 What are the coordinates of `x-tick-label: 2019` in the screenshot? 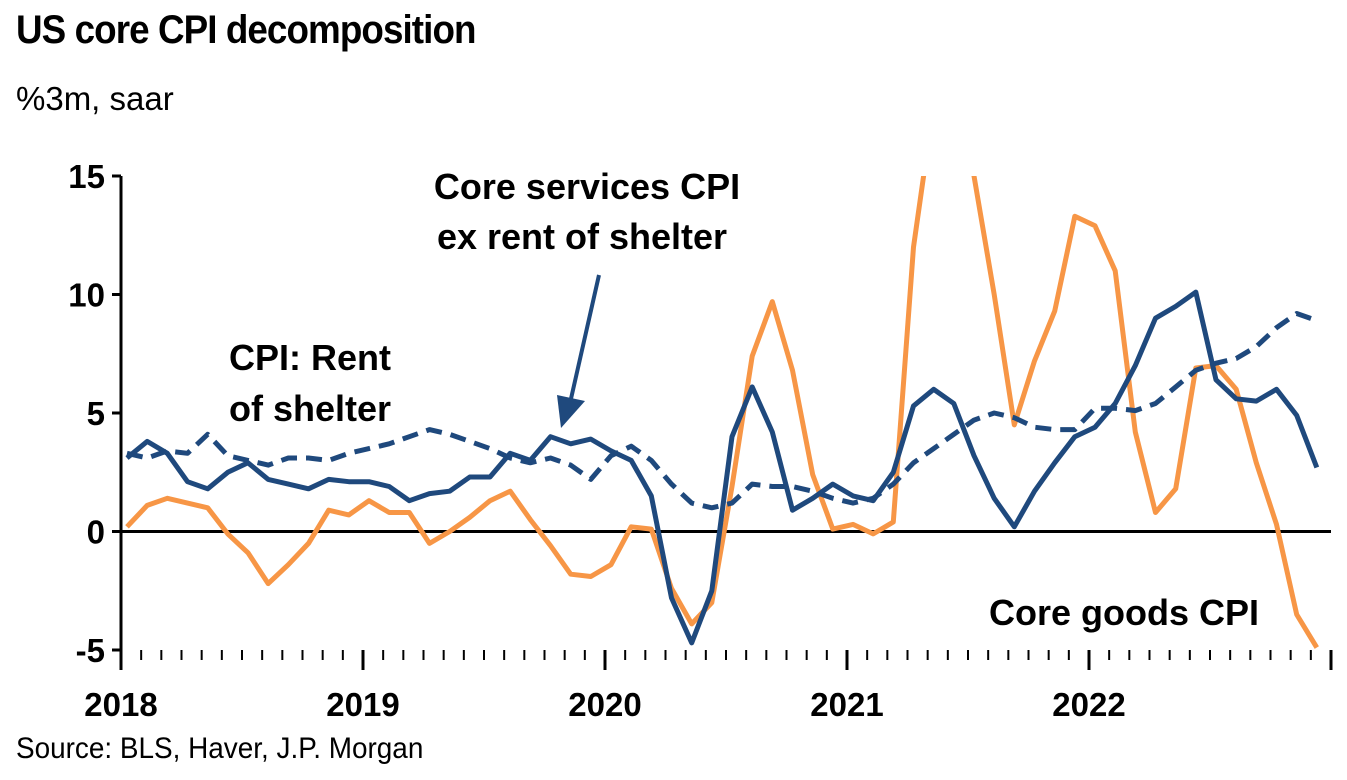 It's located at (362, 704).